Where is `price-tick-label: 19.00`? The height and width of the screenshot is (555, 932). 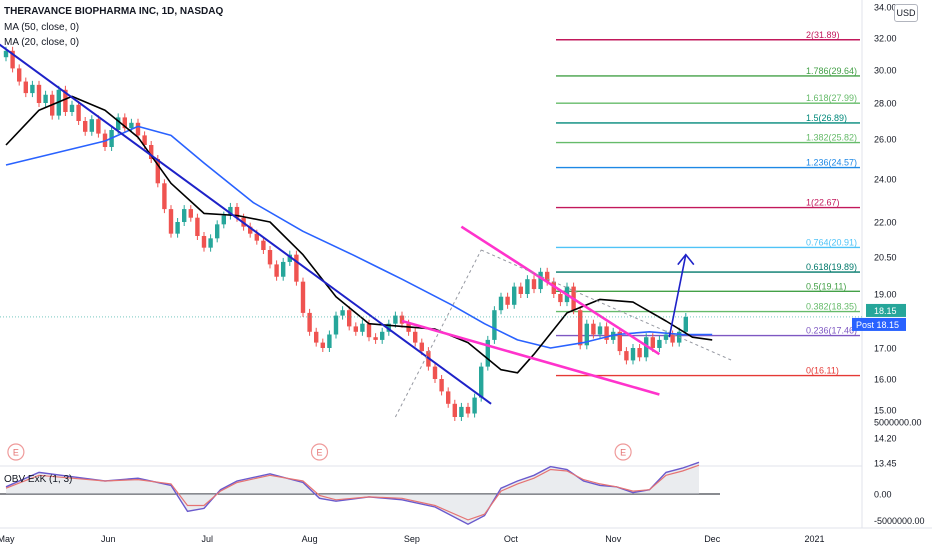
price-tick-label: 19.00 is located at coordinates (885, 295).